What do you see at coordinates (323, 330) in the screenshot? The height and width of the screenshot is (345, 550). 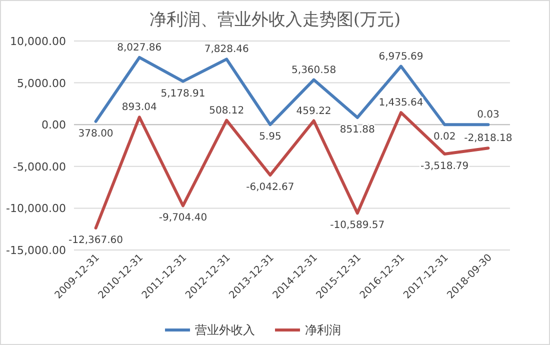 I see `legend-label: 净利润` at bounding box center [323, 330].